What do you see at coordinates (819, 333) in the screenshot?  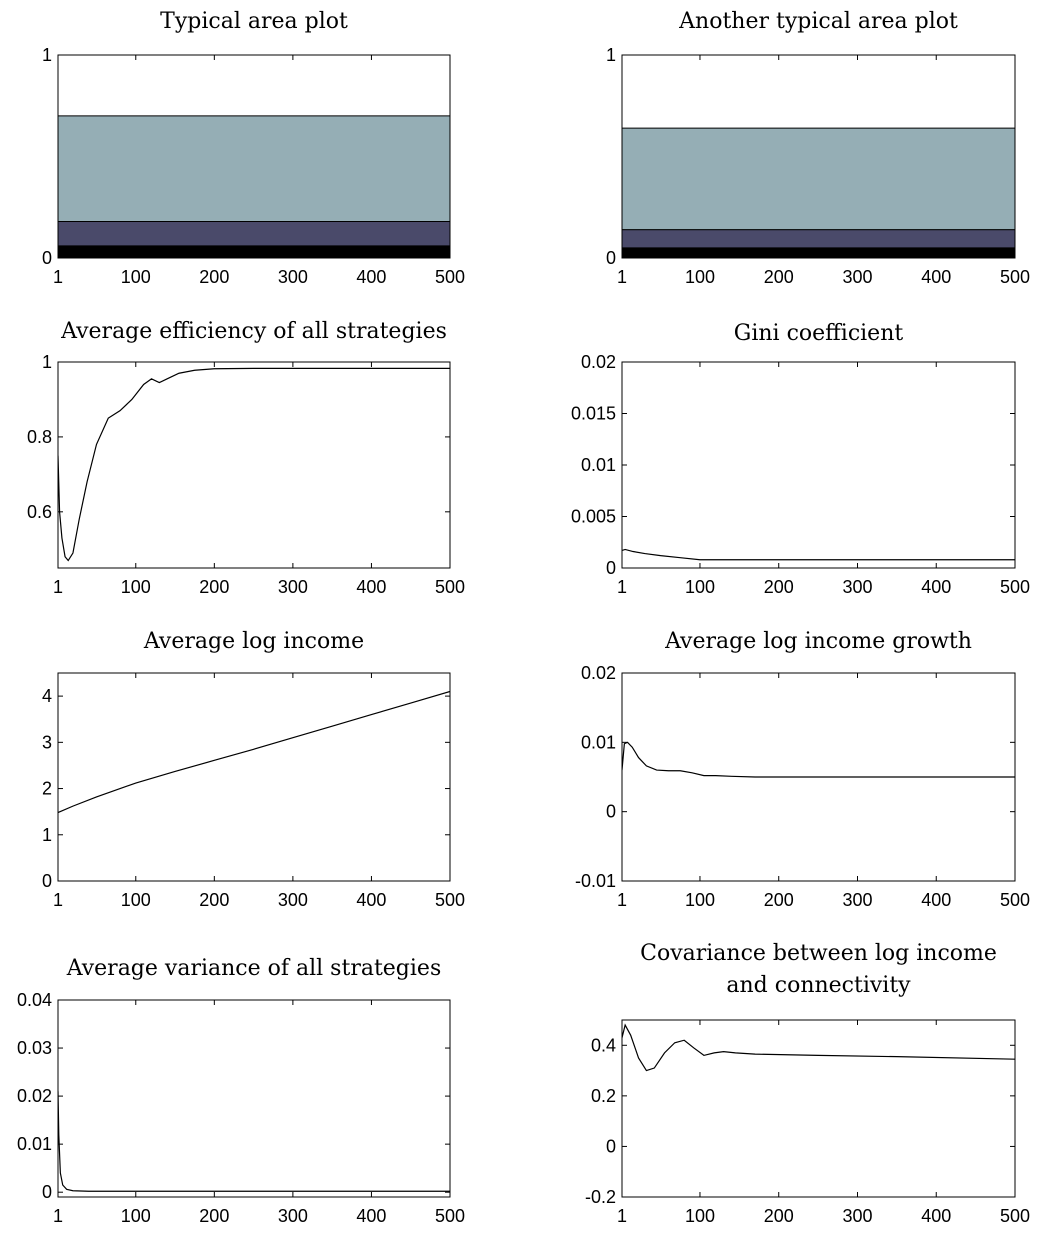 I see `chart-title: Gini coefficient` at bounding box center [819, 333].